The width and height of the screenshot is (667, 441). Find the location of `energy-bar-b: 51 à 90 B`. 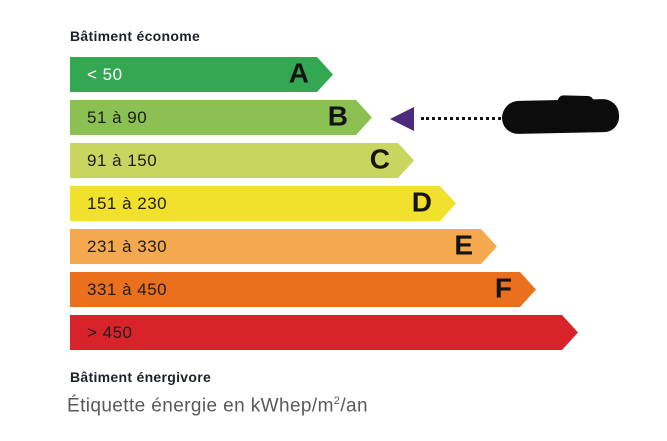

energy-bar-b: 51 à 90 B is located at coordinates (221, 117).